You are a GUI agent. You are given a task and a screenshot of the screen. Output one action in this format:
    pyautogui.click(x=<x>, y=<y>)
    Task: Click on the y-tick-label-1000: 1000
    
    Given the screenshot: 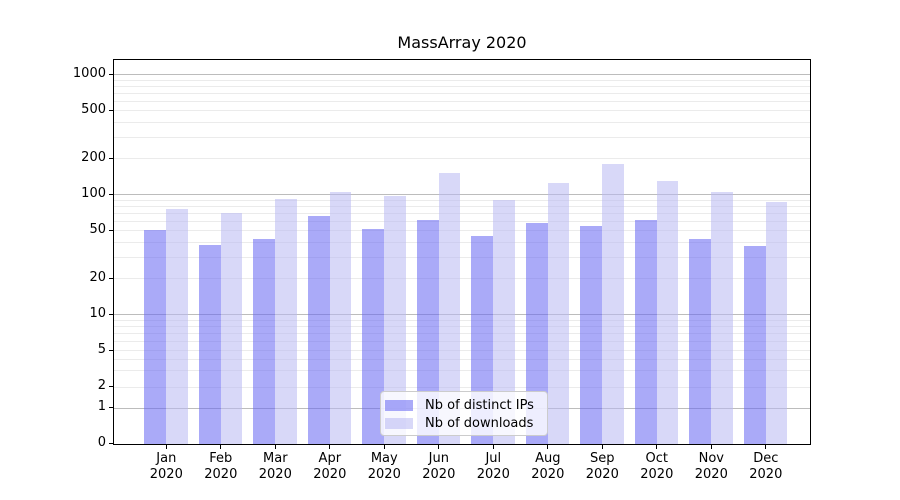 What is the action you would take?
    pyautogui.click(x=89, y=73)
    